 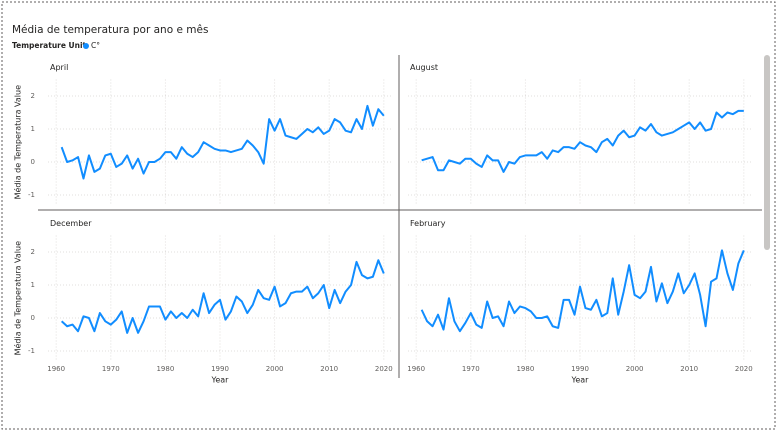 I want to click on panel-title: December, so click(x=71, y=223).